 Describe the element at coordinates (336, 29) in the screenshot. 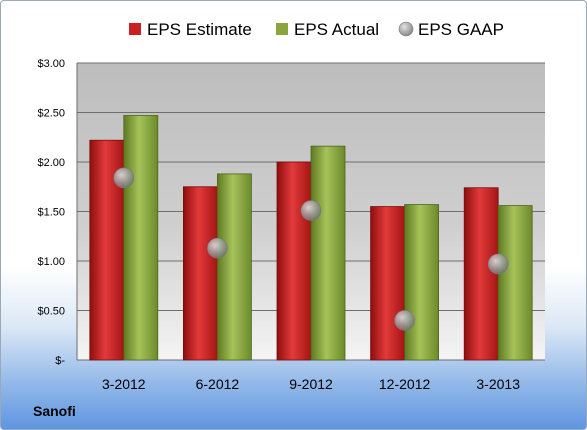

I see `legend-label: EPS Actual` at that location.